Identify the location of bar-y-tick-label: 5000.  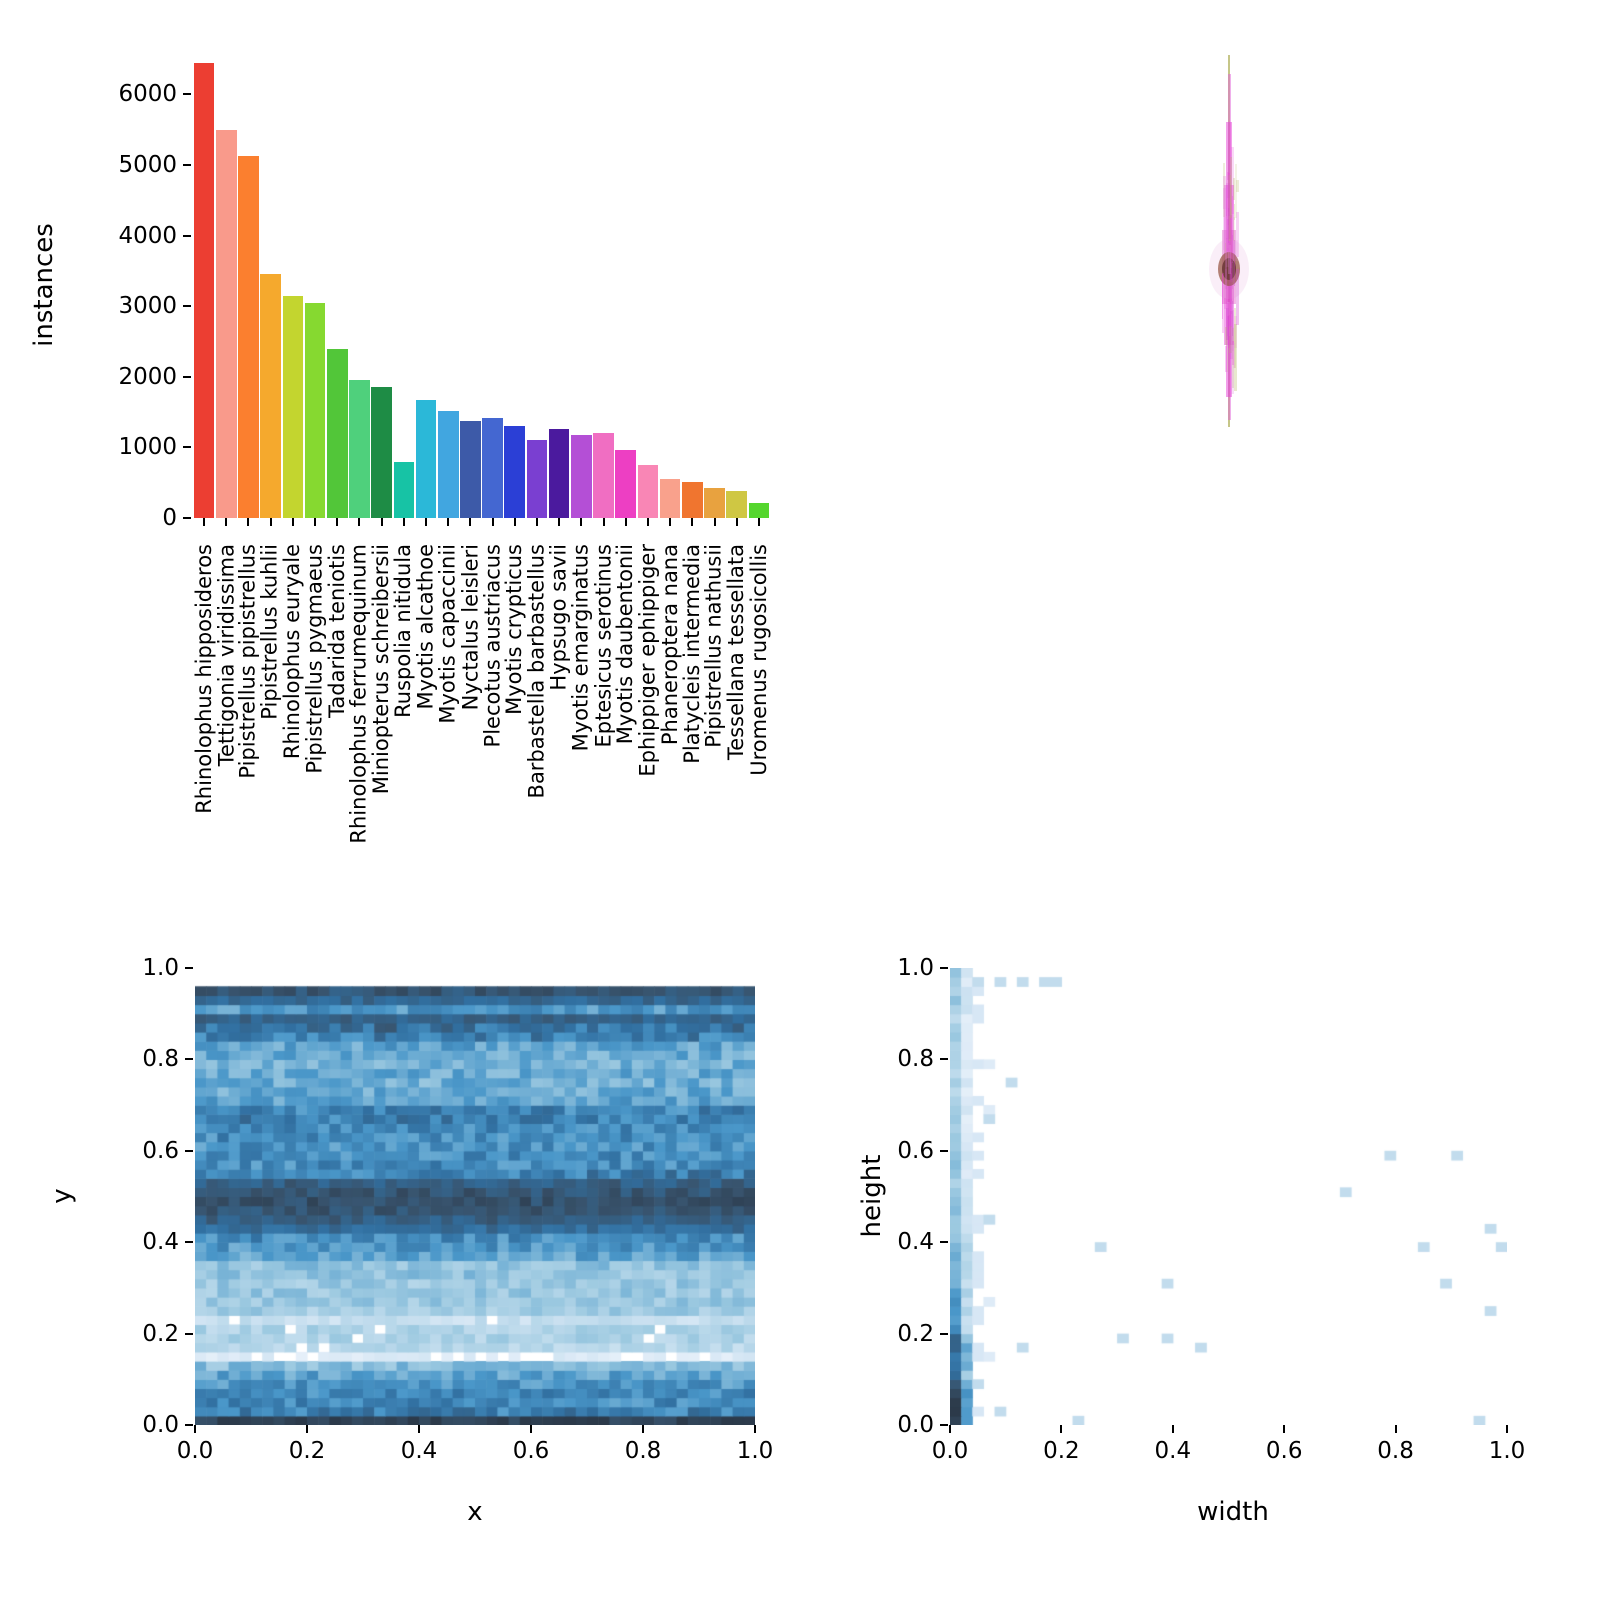
(147, 164).